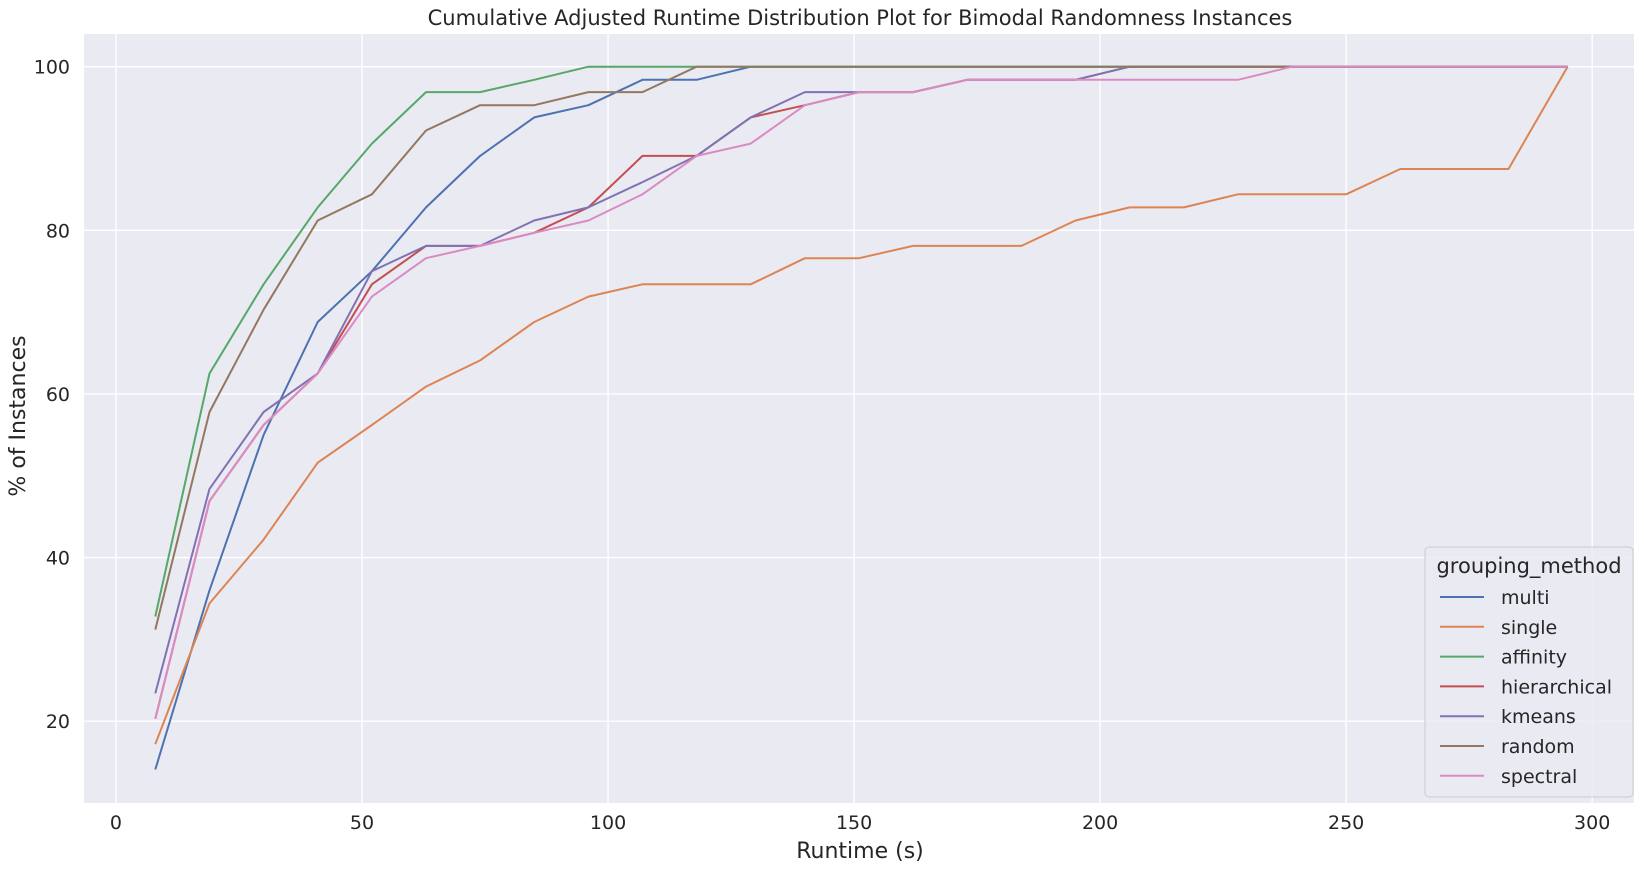  Describe the element at coordinates (58, 559) in the screenshot. I see `y-tick-label: 40` at that location.